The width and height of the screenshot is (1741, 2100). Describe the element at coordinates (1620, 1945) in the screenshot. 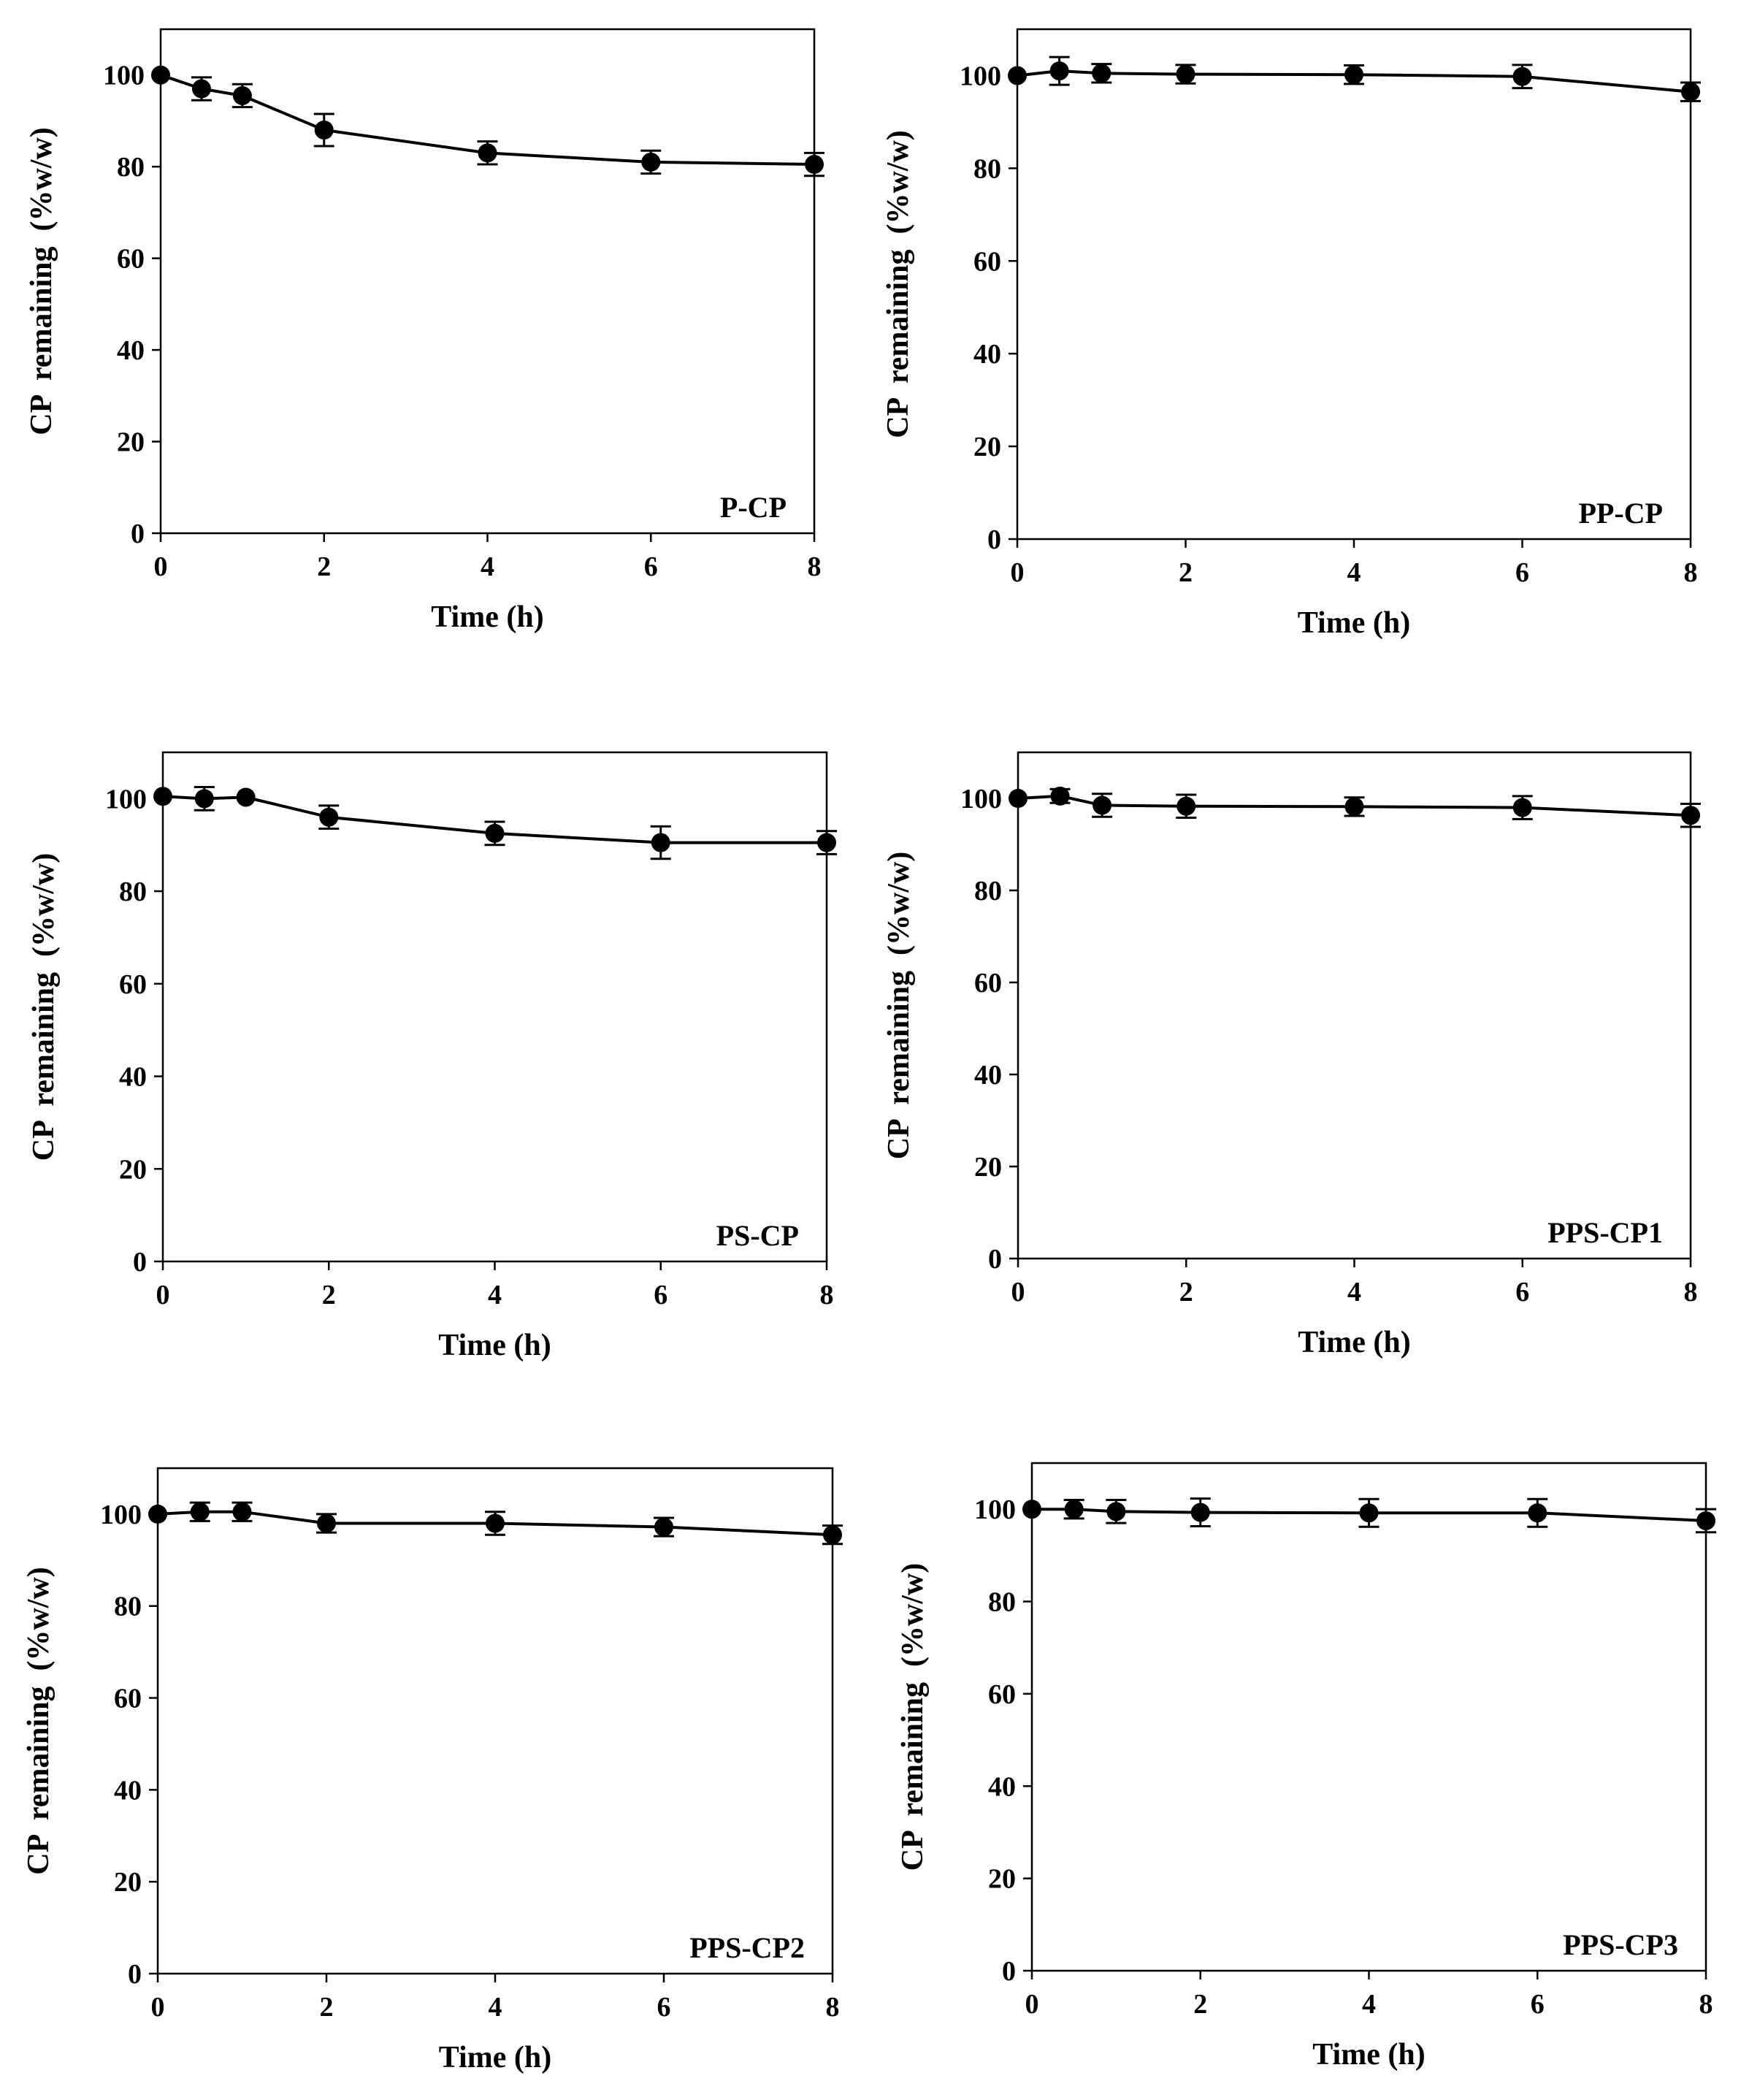

I see `panel-label: PPS-CP3` at that location.